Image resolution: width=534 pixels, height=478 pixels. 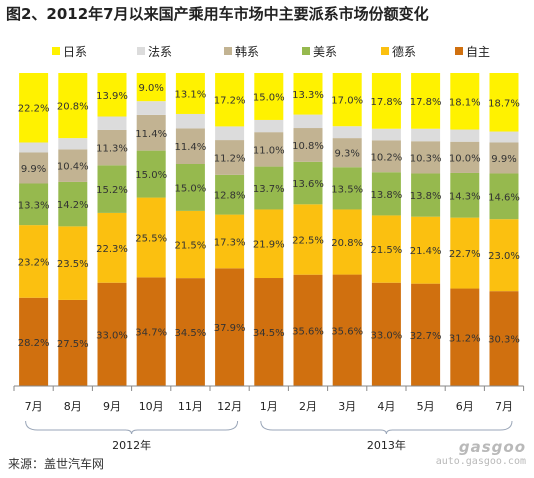 I want to click on x-tick-label: 9月, so click(x=112, y=406).